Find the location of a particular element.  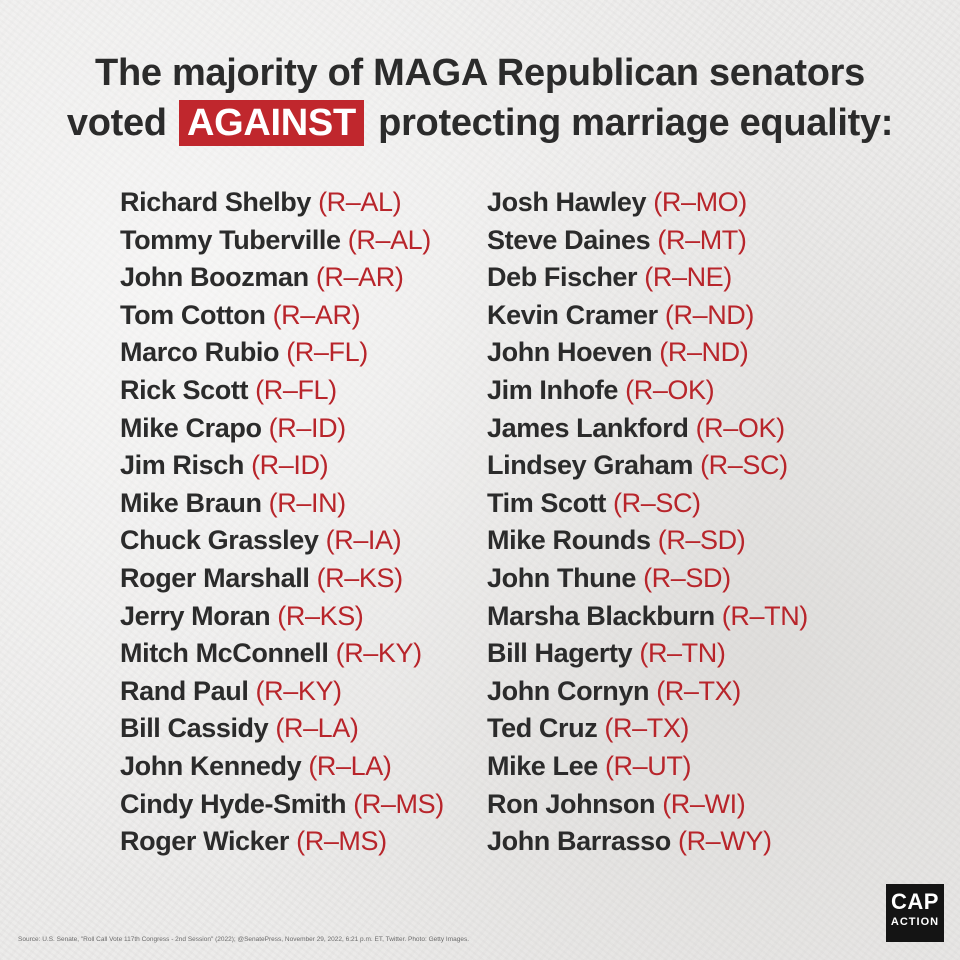

senator-list-item: Bill Cassidy (R–LA) is located at coordinates (282, 729).